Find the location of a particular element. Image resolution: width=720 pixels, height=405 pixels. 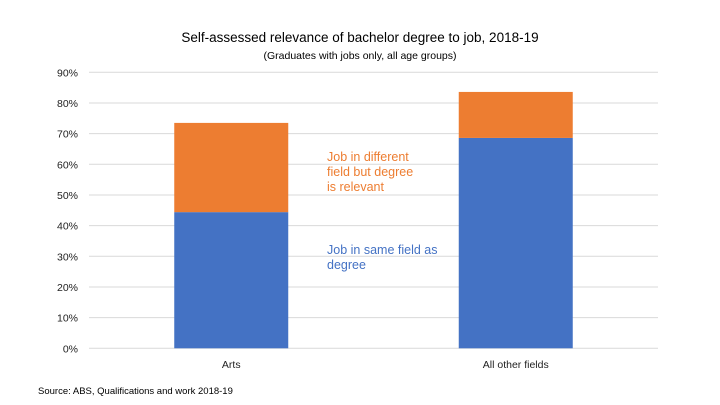

annotation-line: is relevant is located at coordinates (355, 187).